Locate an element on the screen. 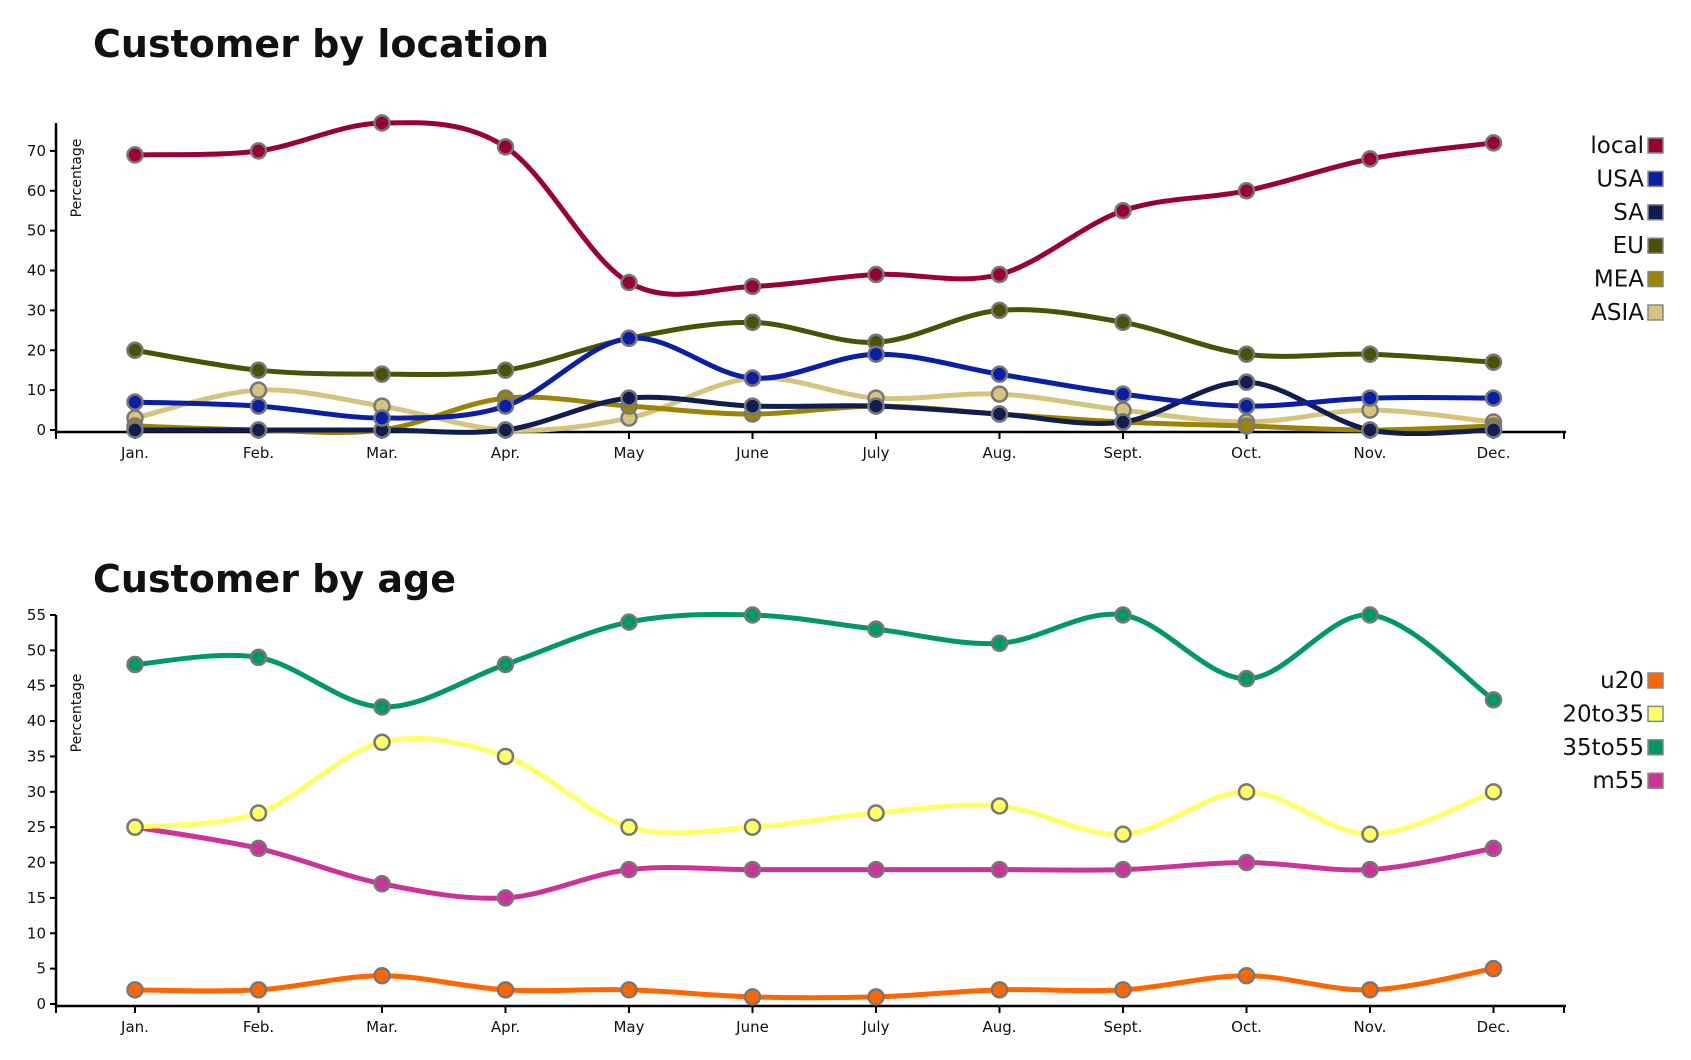 This screenshot has height=1060, width=1691. data-point-location-mea is located at coordinates (1246, 426).